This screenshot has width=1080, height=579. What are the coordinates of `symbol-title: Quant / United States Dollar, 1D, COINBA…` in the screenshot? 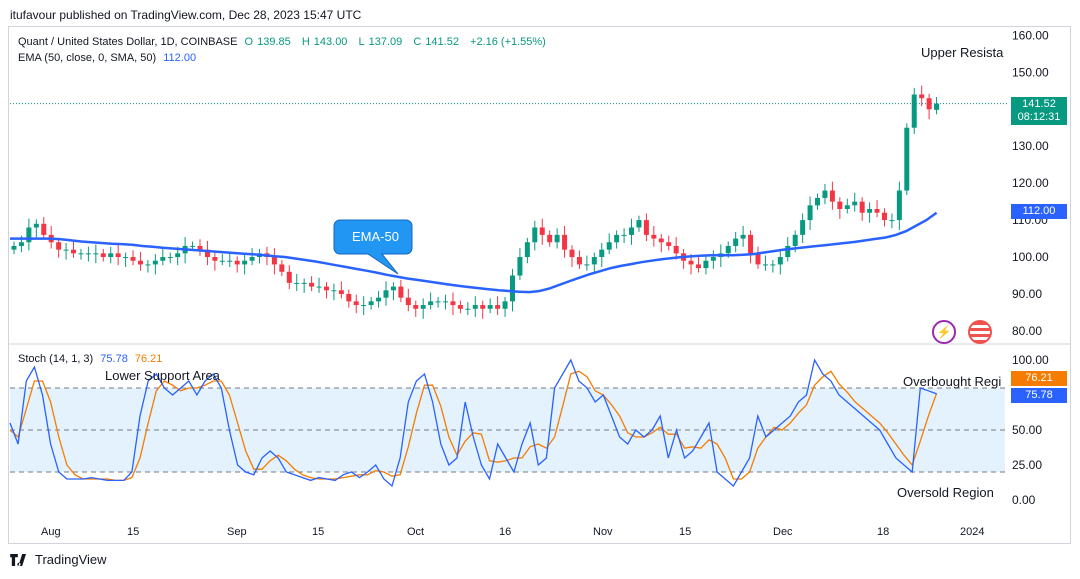 It's located at (128, 42).